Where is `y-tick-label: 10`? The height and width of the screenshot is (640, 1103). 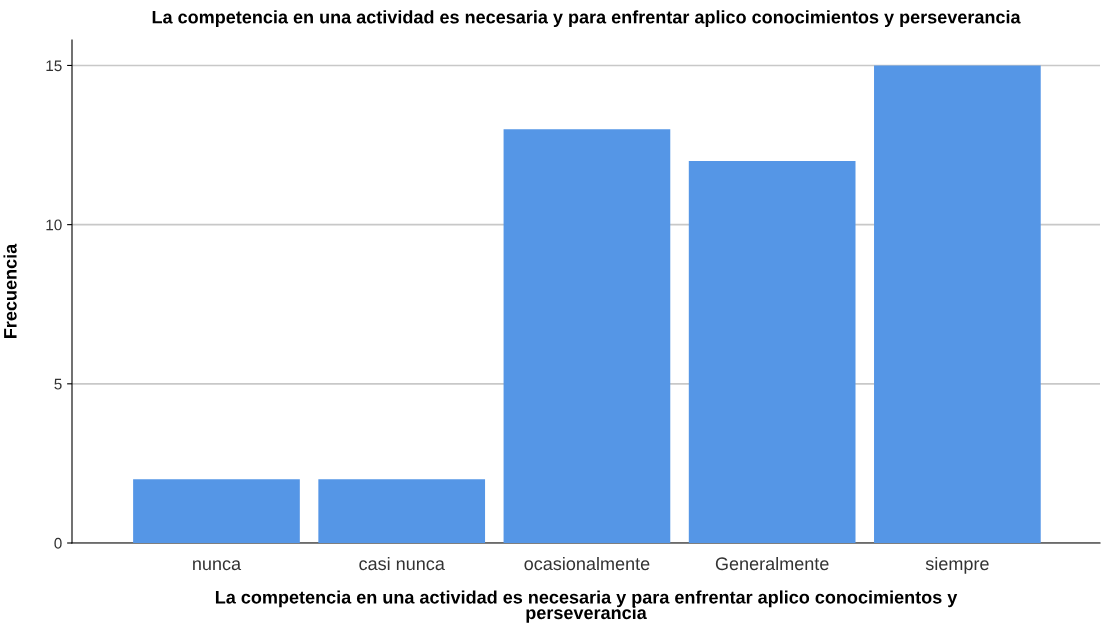
y-tick-label: 10 is located at coordinates (54, 225).